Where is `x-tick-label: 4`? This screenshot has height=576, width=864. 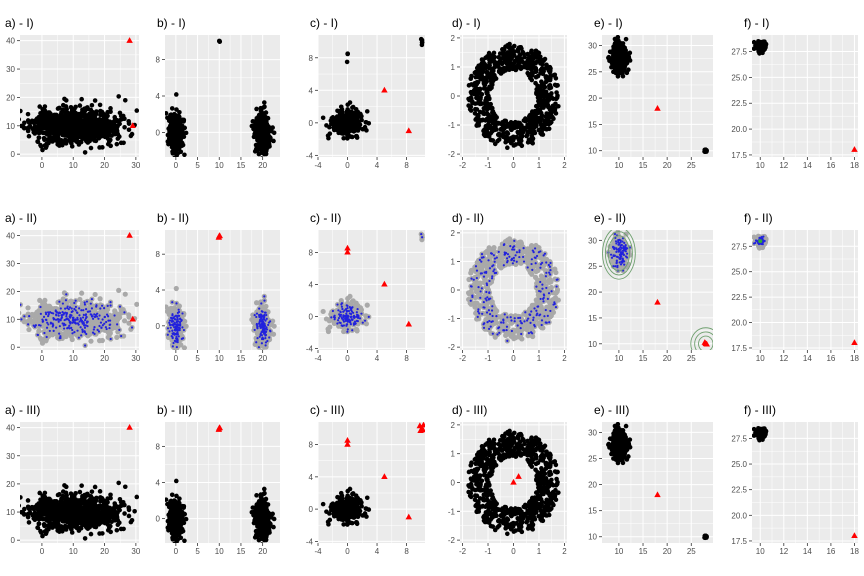
x-tick-label: 4 is located at coordinates (377, 165).